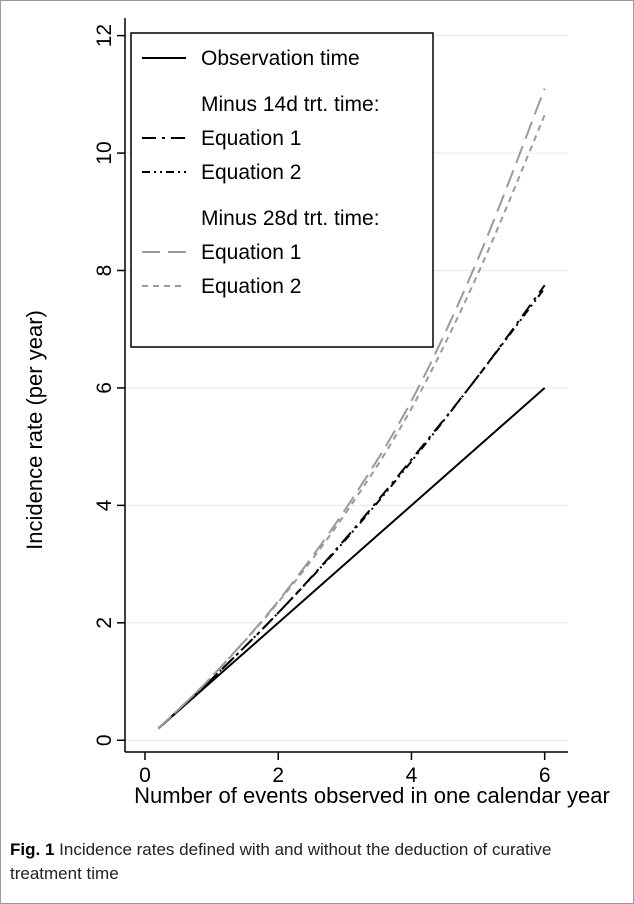 This screenshot has height=904, width=634. Describe the element at coordinates (412, 775) in the screenshot. I see `x-tick-label: 4` at that location.